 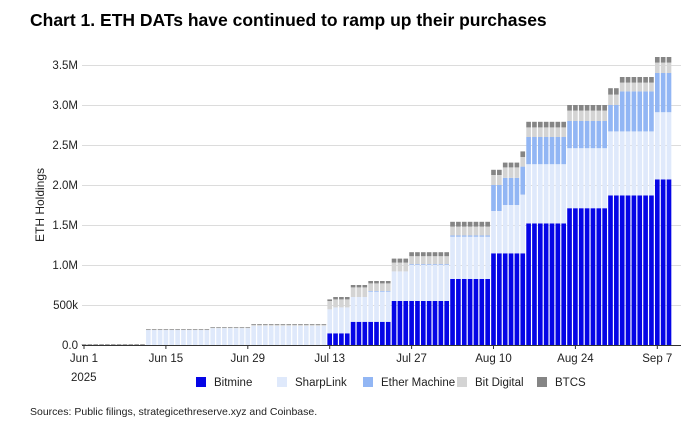 I want to click on x-year-label: 2025, so click(x=84, y=378).